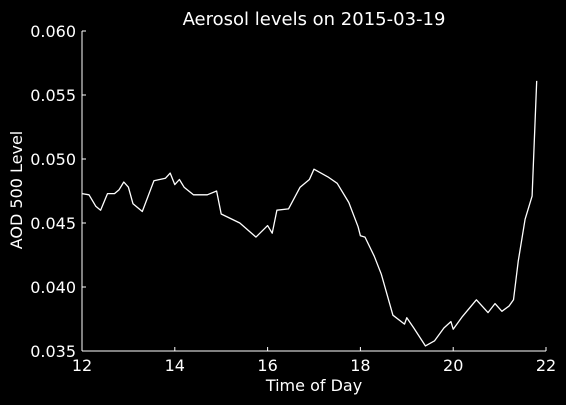 The image size is (566, 405). What do you see at coordinates (314, 19) in the screenshot?
I see `chart-title: Aerosol levels on 2015-03-19` at bounding box center [314, 19].